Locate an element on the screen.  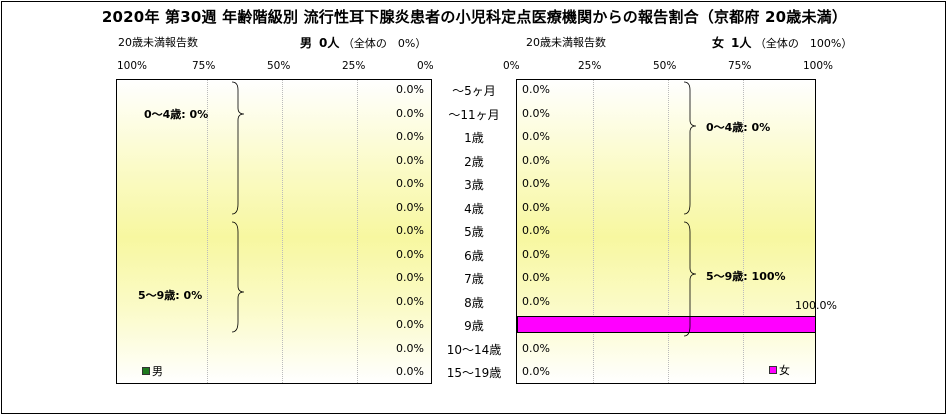
right-count-label: 20歳未満報告数 is located at coordinates (566, 42).